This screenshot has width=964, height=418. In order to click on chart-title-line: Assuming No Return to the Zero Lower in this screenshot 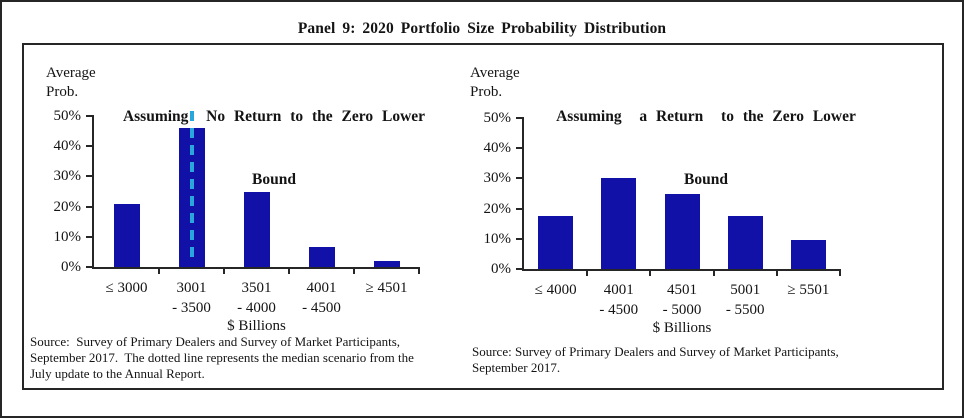, I will do `click(274, 116)`.